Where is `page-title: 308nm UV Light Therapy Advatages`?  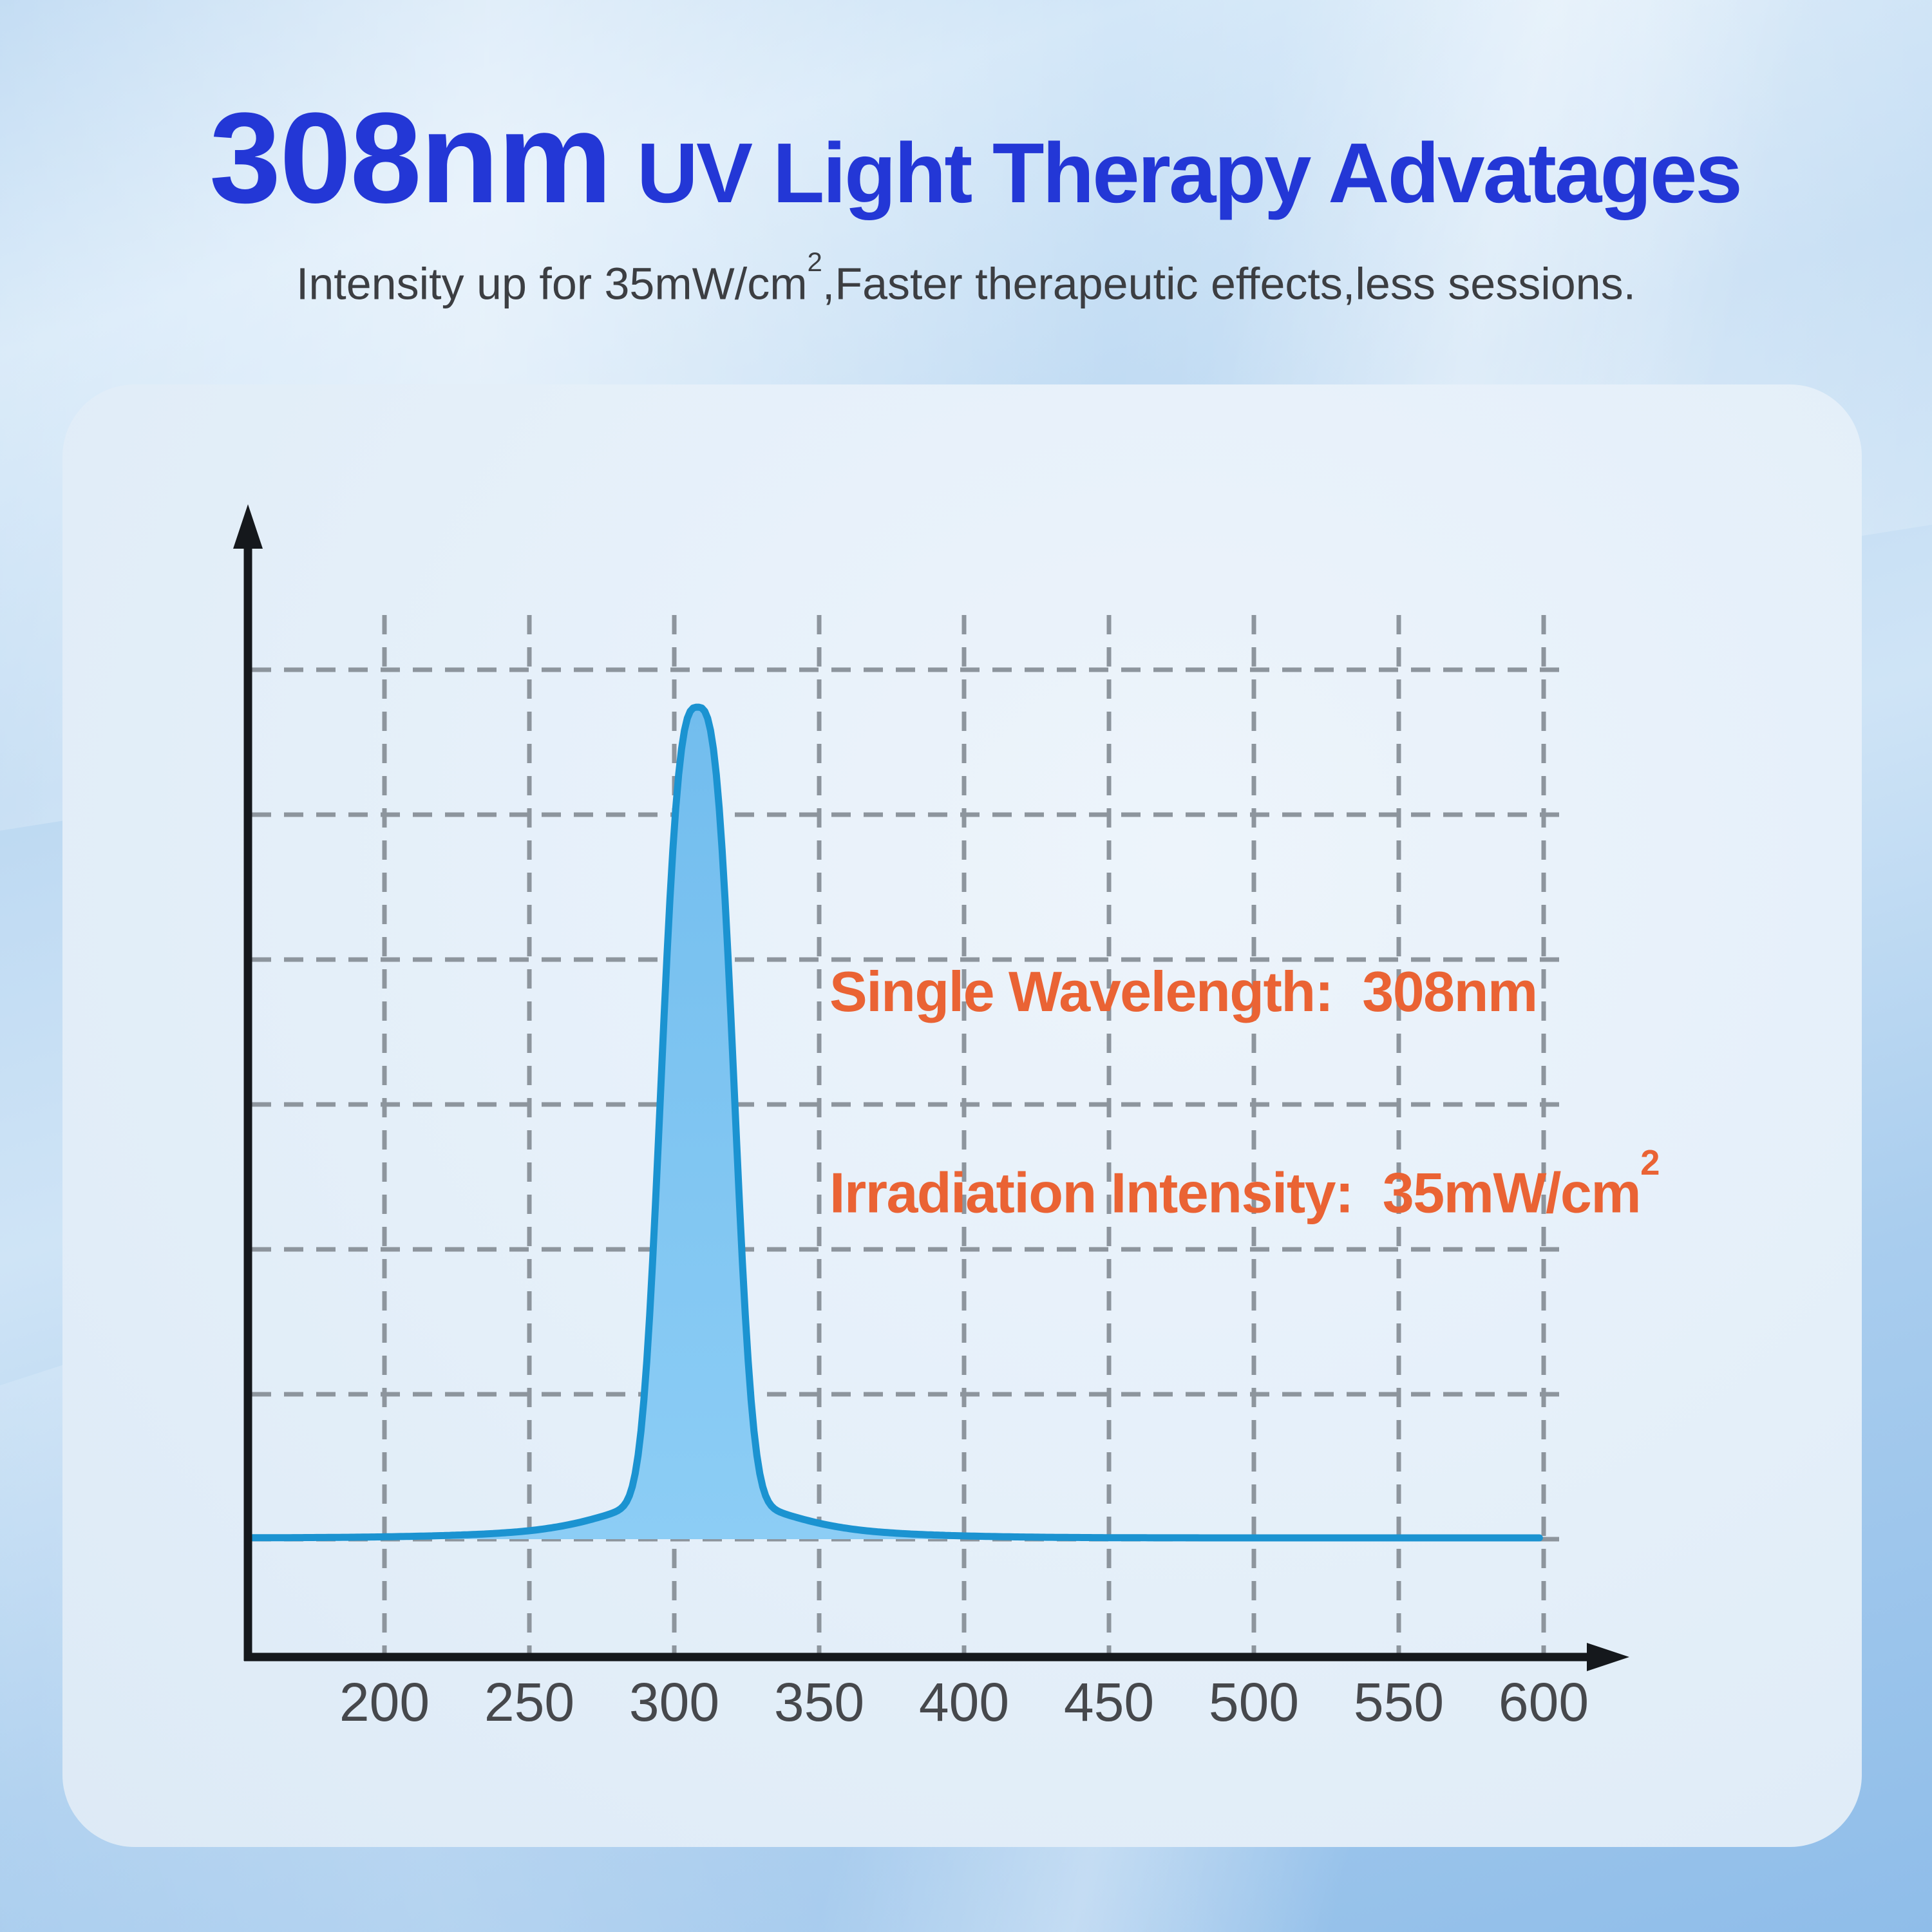 page-title: 308nm UV Light Therapy Advatages is located at coordinates (976, 158).